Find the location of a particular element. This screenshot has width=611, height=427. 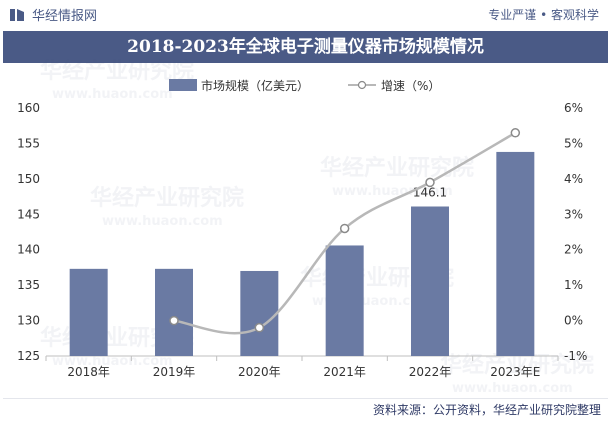

y-left-tick-label: 155 is located at coordinates (28, 143).